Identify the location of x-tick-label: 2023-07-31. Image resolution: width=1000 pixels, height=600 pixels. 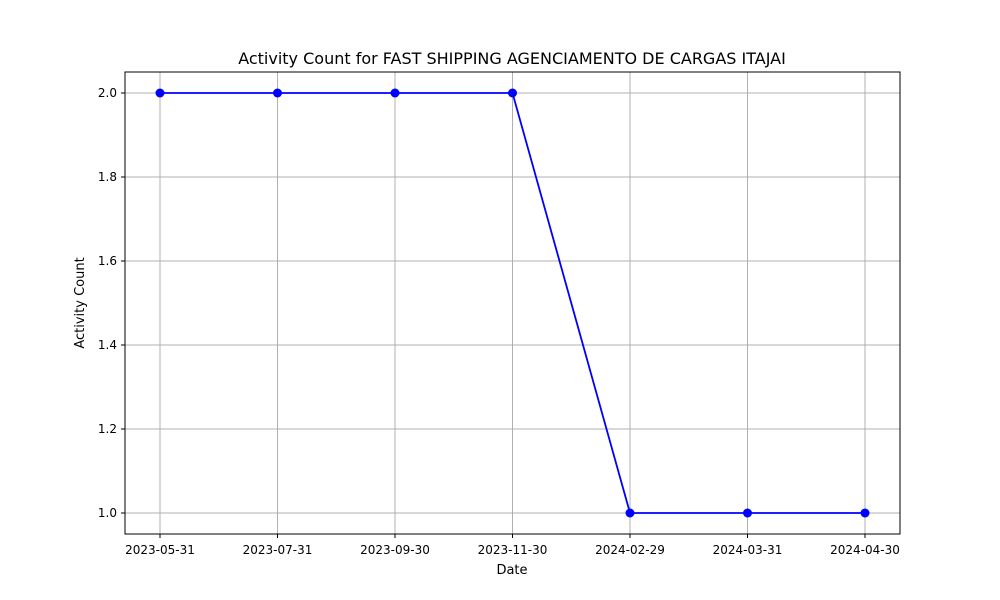
(278, 550).